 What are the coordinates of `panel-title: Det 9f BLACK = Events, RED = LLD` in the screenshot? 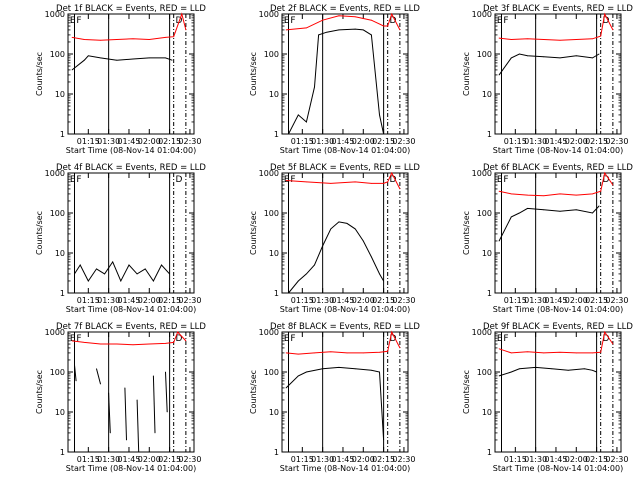 It's located at (558, 327).